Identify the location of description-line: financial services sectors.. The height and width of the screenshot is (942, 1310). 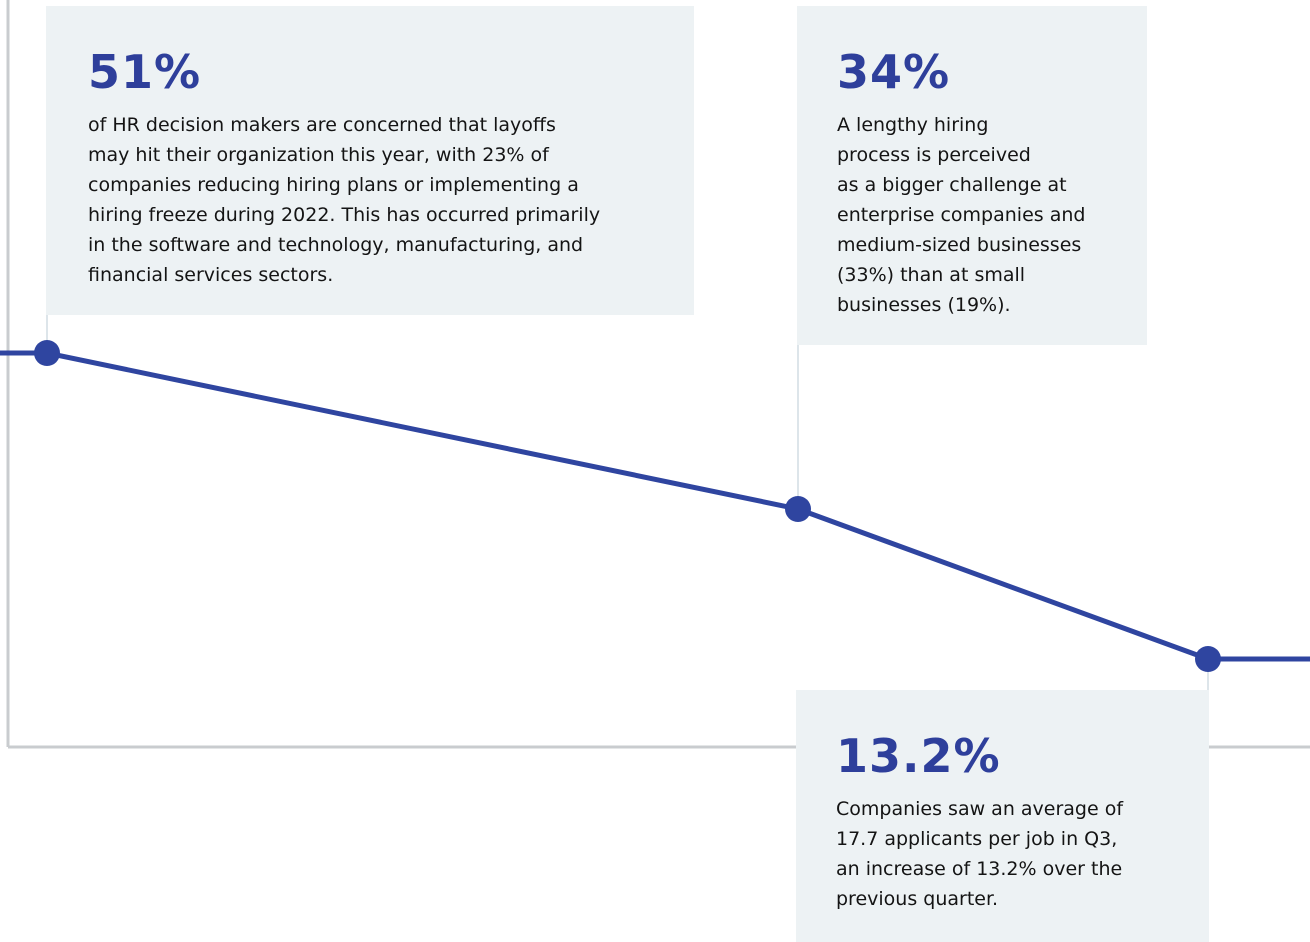
(211, 275).